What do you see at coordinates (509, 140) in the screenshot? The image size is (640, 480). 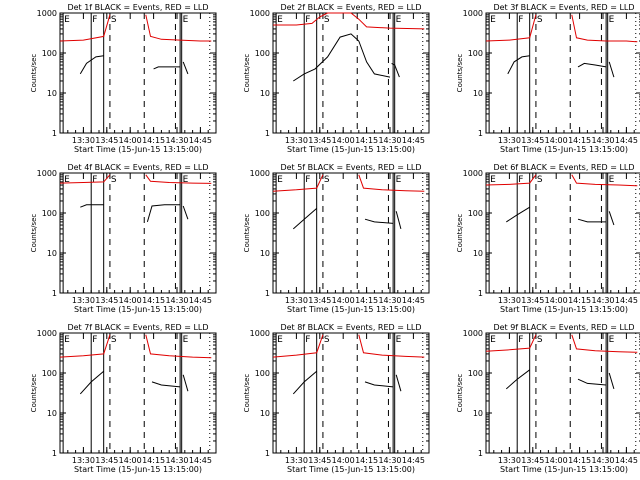 I see `x-tick-label: 13:30` at bounding box center [509, 140].